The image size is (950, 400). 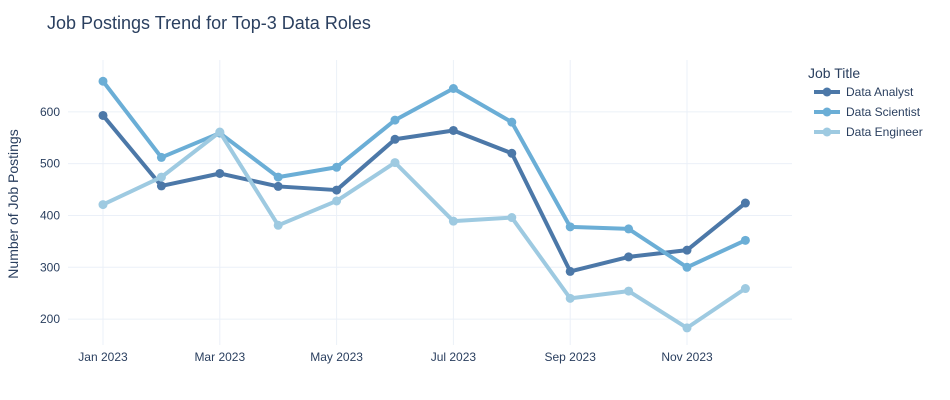 What do you see at coordinates (336, 357) in the screenshot?
I see `x-tick-label: May 2023` at bounding box center [336, 357].